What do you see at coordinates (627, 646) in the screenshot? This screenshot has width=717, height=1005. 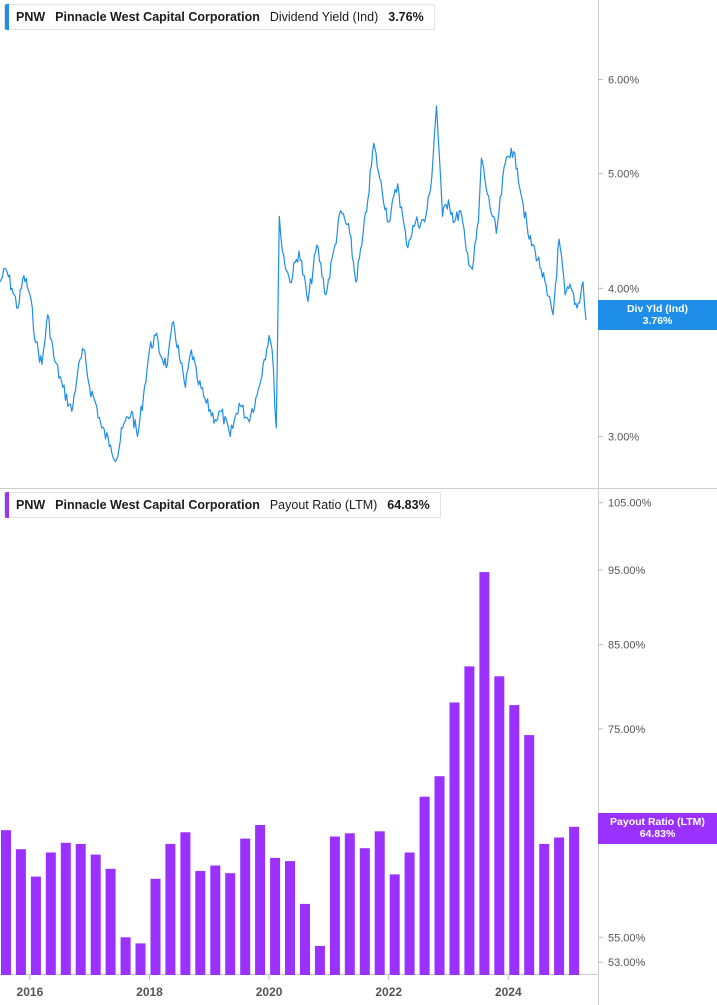 I see `payout-y-tick-label: 85.00%` at bounding box center [627, 646].